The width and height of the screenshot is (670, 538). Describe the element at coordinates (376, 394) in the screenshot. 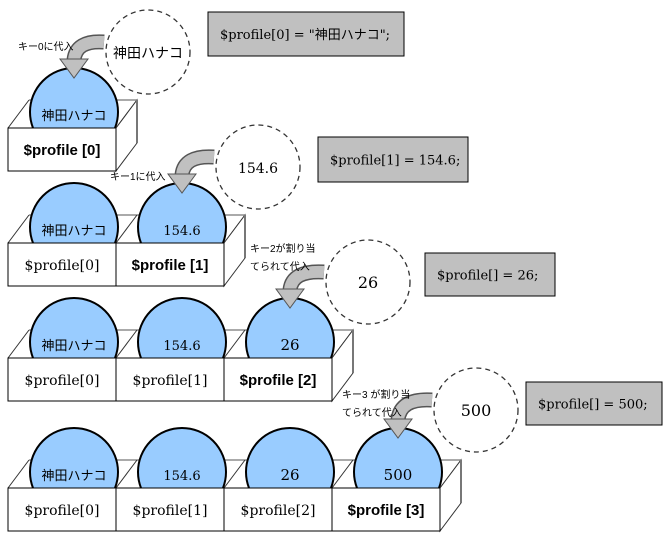

I see `assignment-note: キー3 が割り当` at that location.